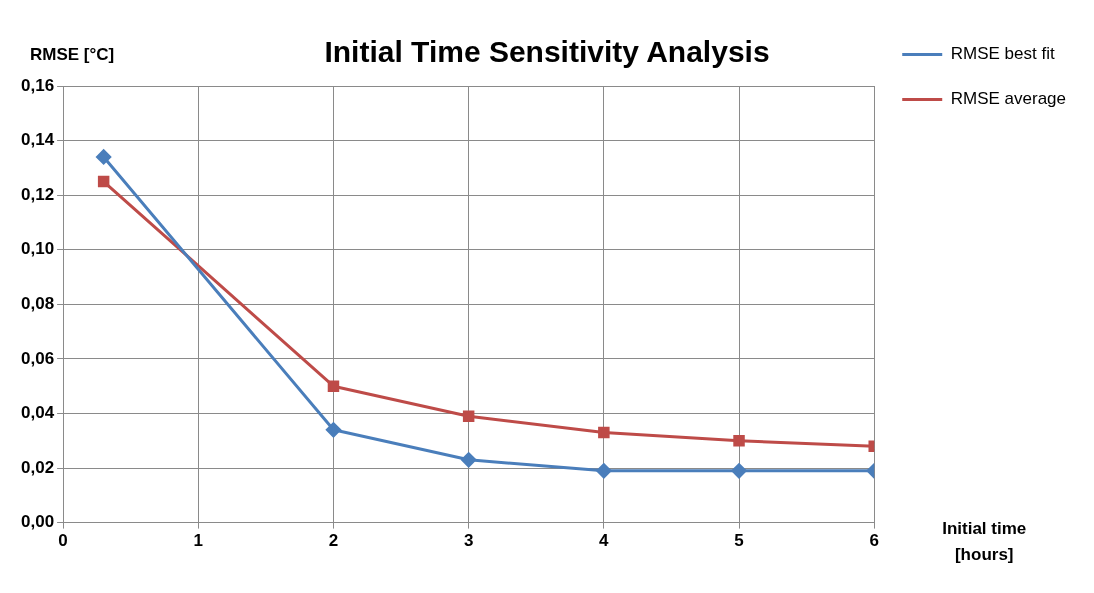 Image resolution: width=1094 pixels, height=593 pixels. What do you see at coordinates (333, 541) in the screenshot?
I see `x-tick-label: 2` at bounding box center [333, 541].